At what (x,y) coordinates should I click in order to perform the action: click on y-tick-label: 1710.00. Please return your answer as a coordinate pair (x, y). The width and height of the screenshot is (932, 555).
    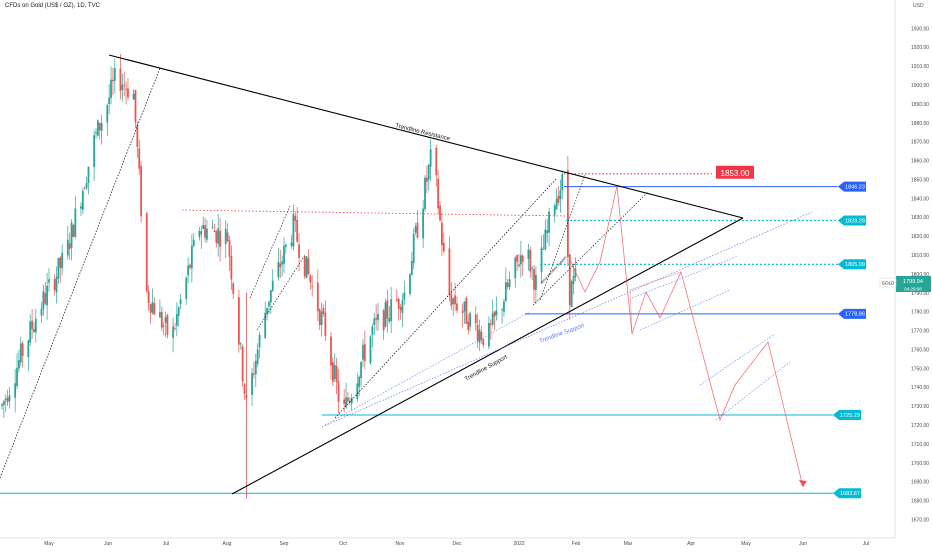
    Looking at the image, I should click on (920, 445).